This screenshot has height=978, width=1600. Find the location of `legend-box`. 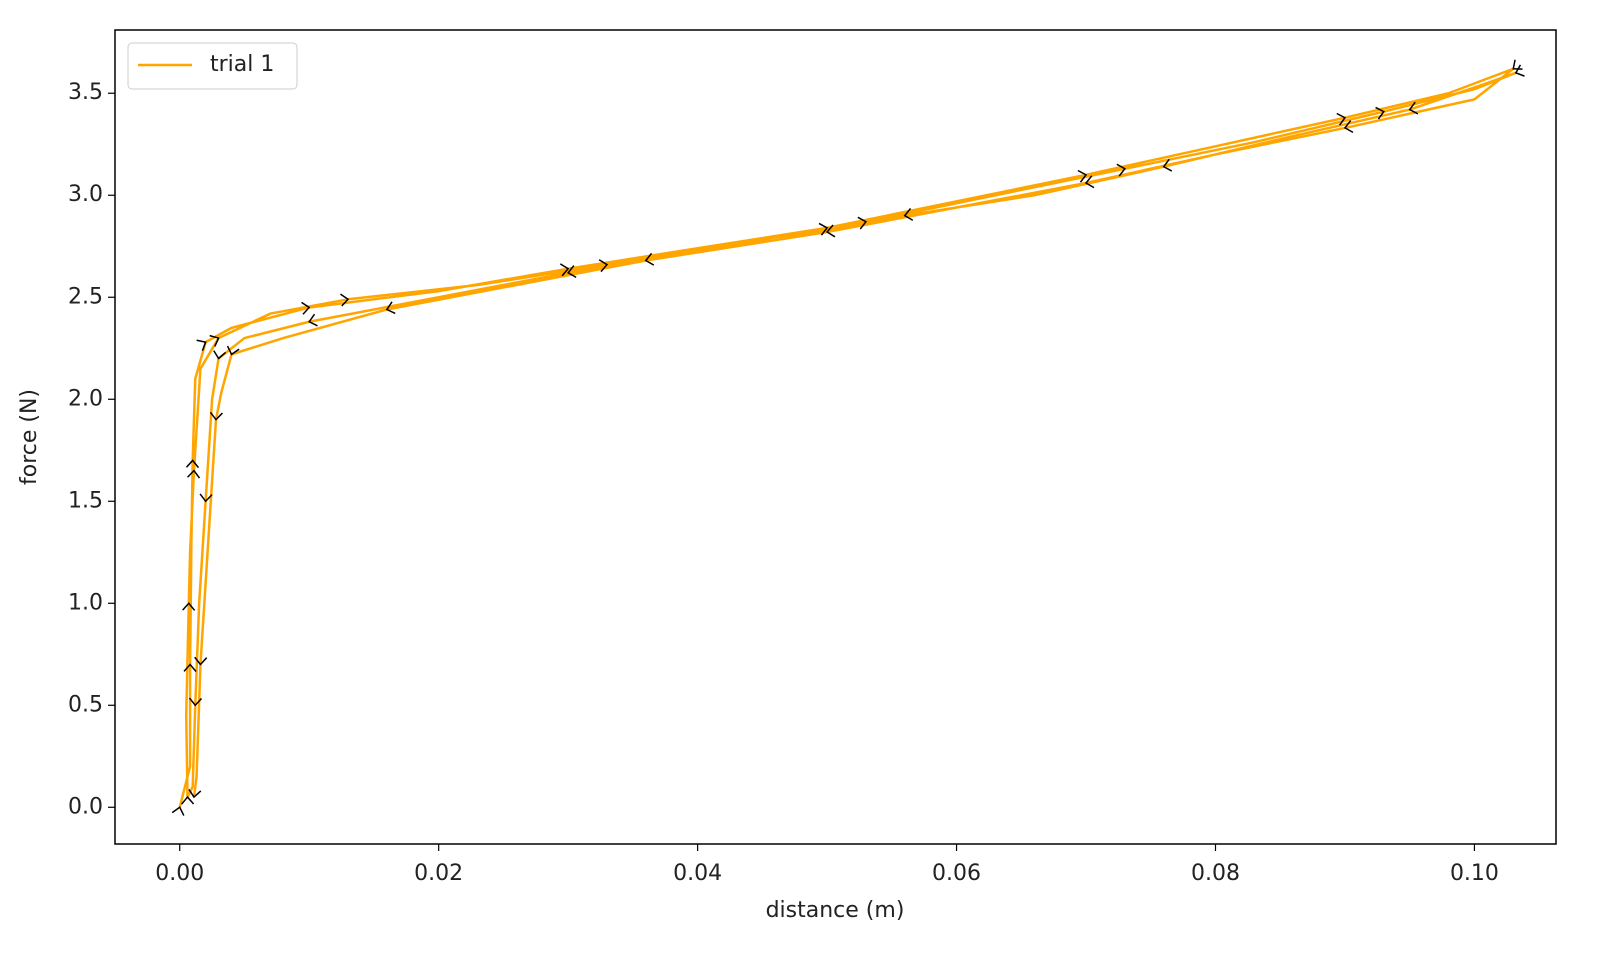

legend-box is located at coordinates (212, 66).